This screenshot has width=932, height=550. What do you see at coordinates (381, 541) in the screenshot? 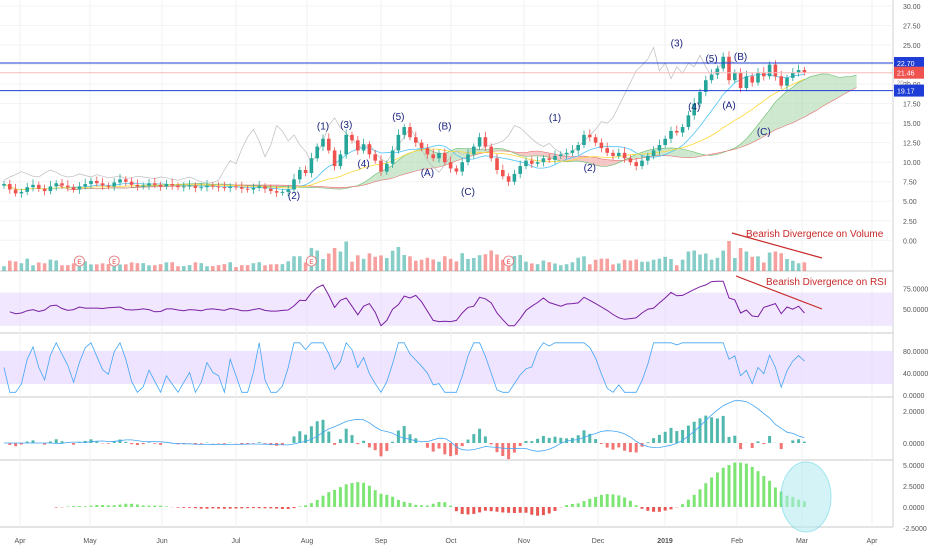
I see `x-axis-tick-label: Sep` at bounding box center [381, 541].